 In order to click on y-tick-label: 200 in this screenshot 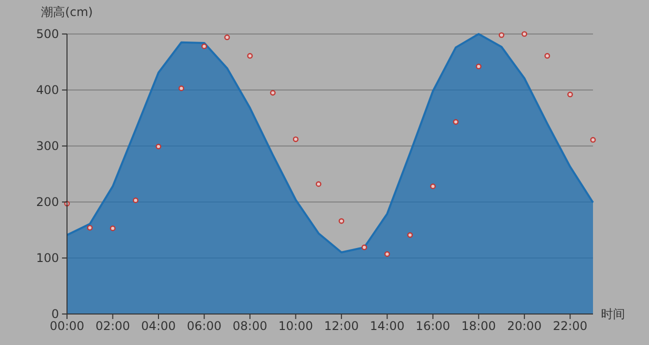, I will do `click(47, 202)`.